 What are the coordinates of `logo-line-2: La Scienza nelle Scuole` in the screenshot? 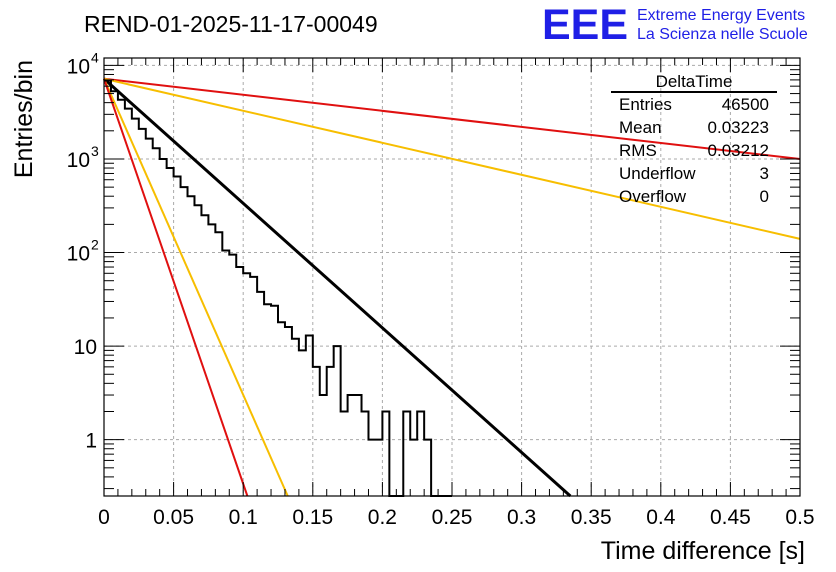 It's located at (722, 34).